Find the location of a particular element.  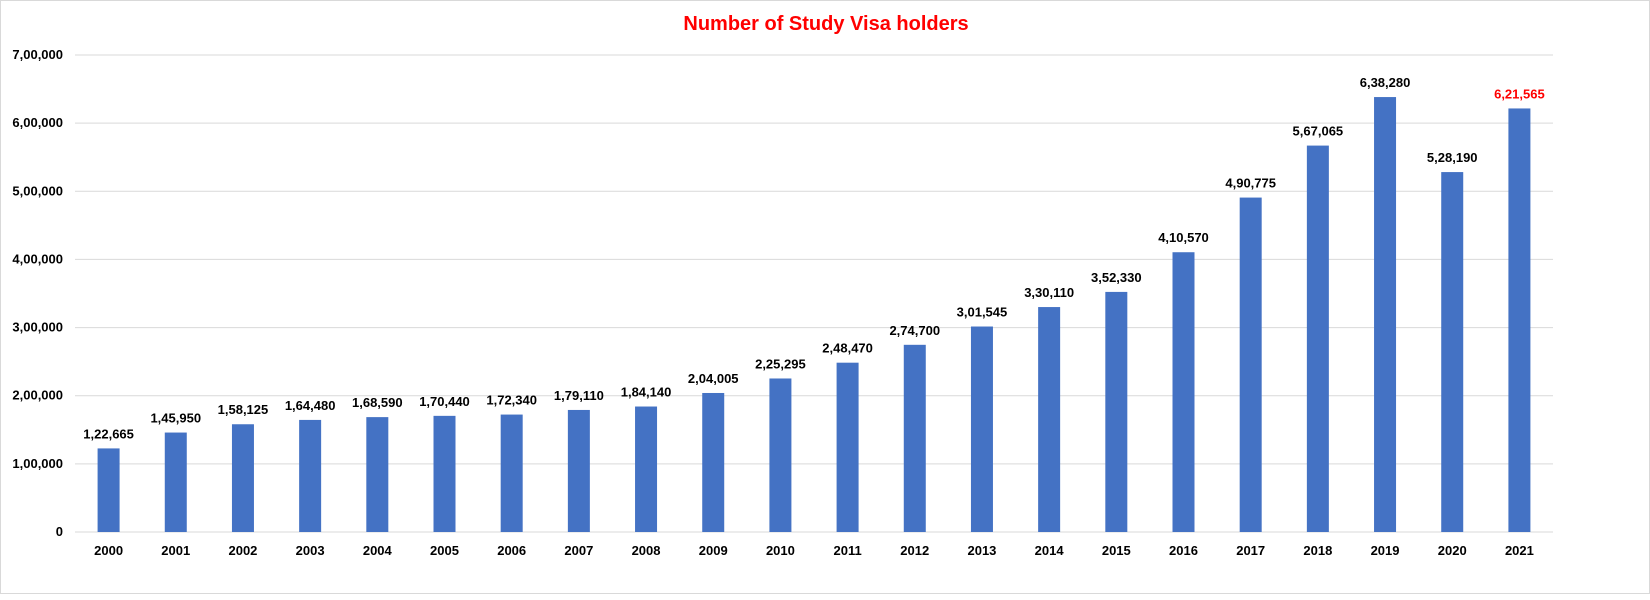

y-tick-label: 5,00,000 is located at coordinates (37, 190).